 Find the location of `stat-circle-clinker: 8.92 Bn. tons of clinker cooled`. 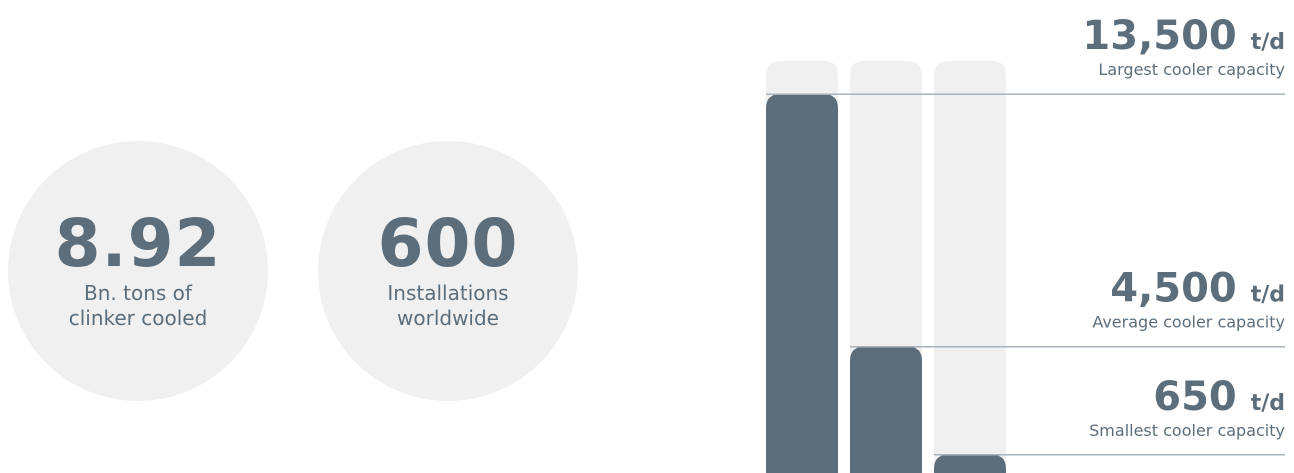

stat-circle-clinker: 8.92 Bn. tons of clinker cooled is located at coordinates (138, 271).